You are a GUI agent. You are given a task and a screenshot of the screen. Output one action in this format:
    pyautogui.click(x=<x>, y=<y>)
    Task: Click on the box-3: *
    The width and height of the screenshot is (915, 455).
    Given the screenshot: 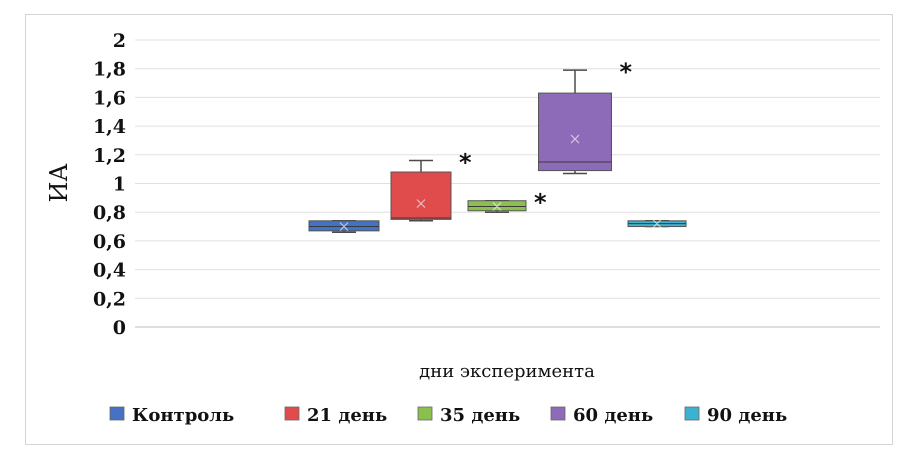 What is the action you would take?
    pyautogui.click(x=507, y=203)
    